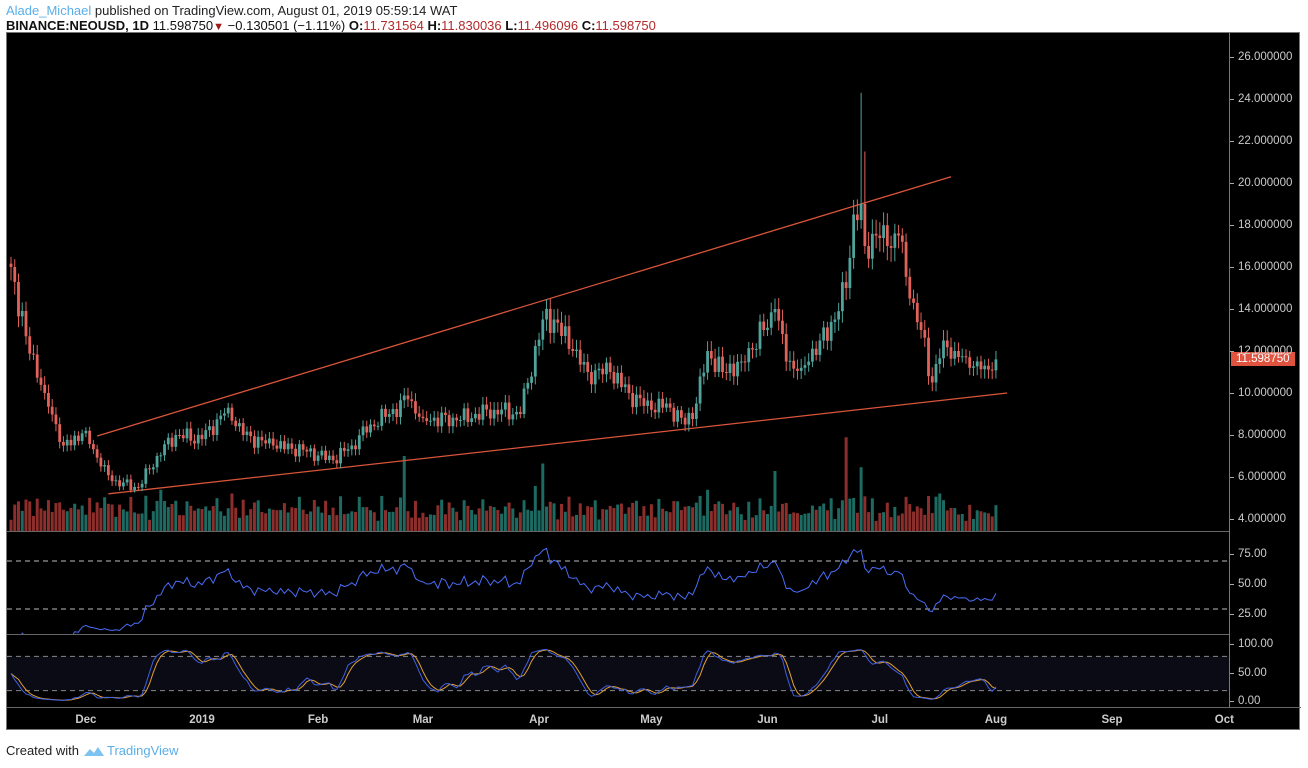  I want to click on rsi-tick-label: 75.00, so click(1248, 554).